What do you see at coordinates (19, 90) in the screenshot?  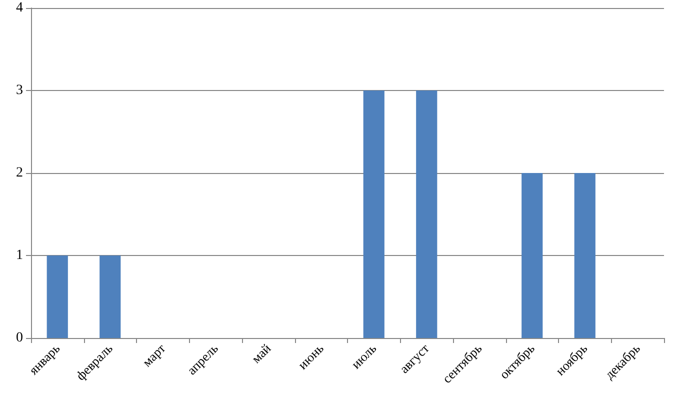 I see `y-tick-label: 3` at bounding box center [19, 90].